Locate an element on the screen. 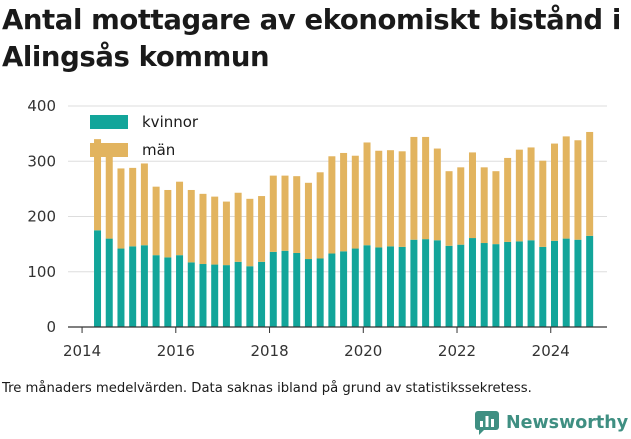 Image resolution: width=631 pixels, height=439 pixels. y-tick-label: 400 is located at coordinates (41, 106).